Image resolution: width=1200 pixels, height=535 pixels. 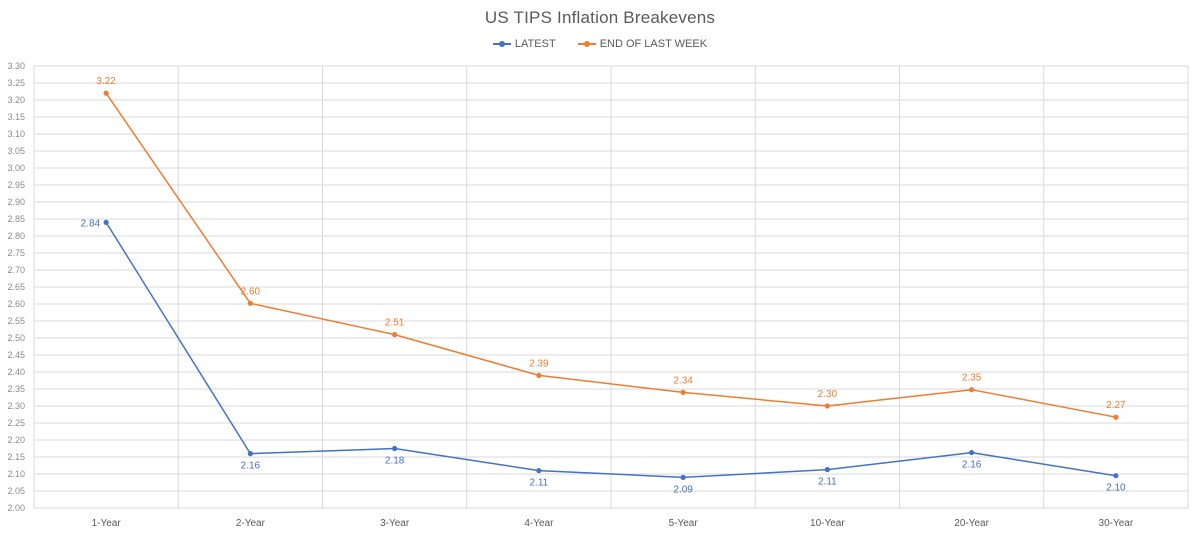 What do you see at coordinates (16, 100) in the screenshot?
I see `y-tick-label: 3.20` at bounding box center [16, 100].